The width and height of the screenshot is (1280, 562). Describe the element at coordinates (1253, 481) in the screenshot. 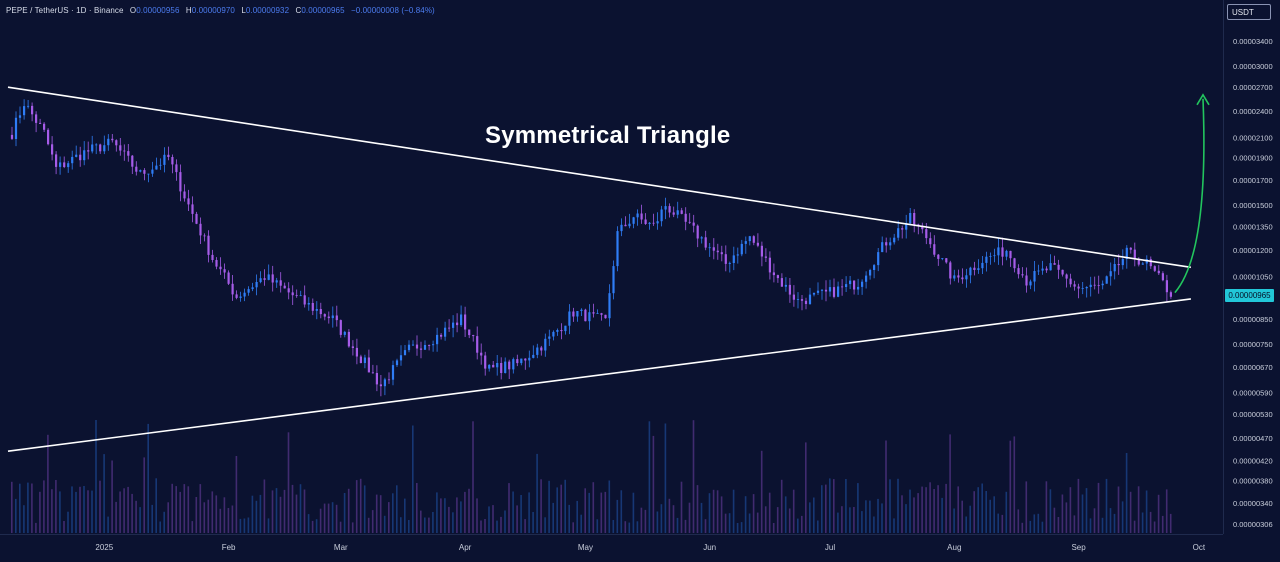

I see `price-tick-label: 0.00000380` at that location.